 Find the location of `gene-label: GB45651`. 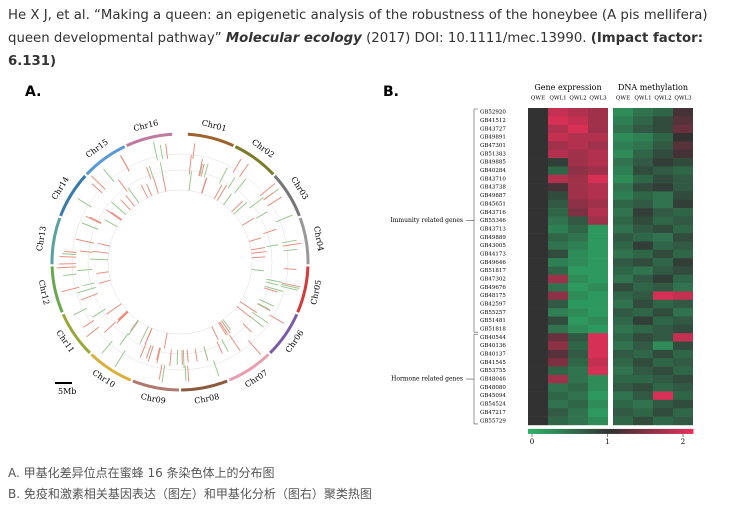

gene-label: GB45651 is located at coordinates (493, 204).